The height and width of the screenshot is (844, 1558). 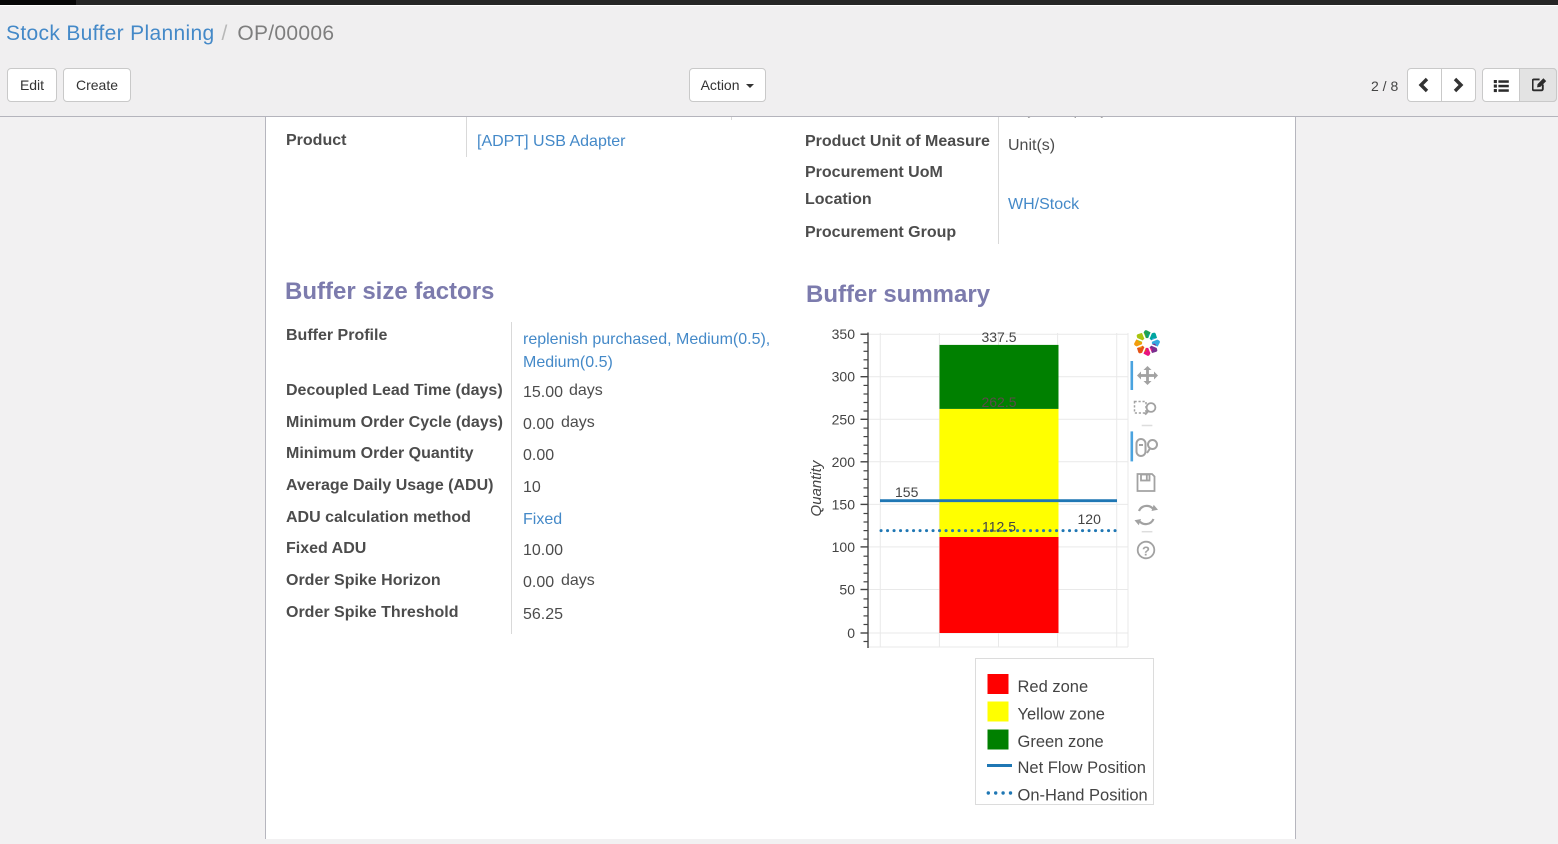 I want to click on svg-text: Yellow zone, so click(x=1061, y=715).